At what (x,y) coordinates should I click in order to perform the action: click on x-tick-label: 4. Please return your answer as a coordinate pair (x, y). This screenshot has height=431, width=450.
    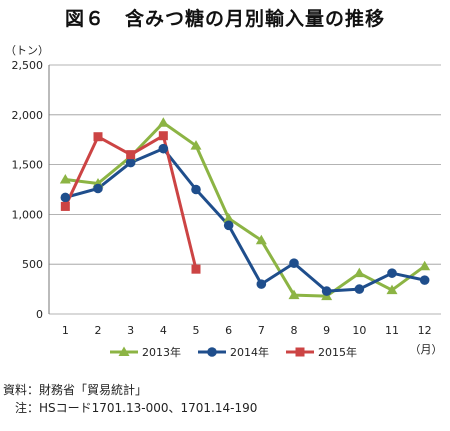
    Looking at the image, I should click on (163, 330).